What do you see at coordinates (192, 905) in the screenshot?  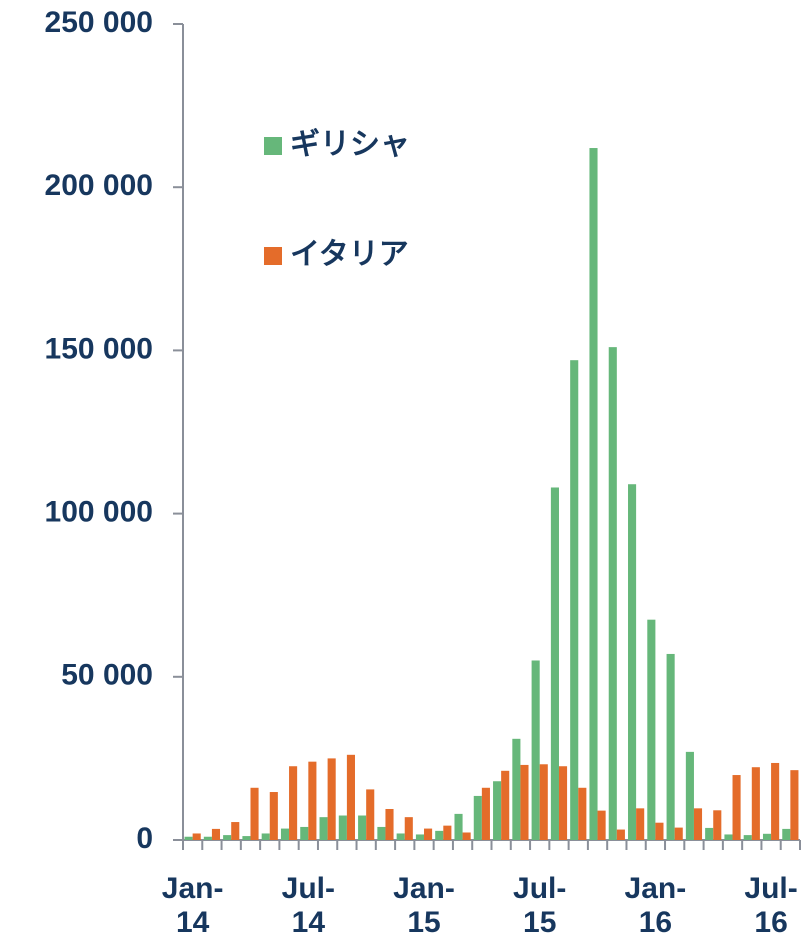 I see `x-tick-label: Jan-14` at bounding box center [192, 905].